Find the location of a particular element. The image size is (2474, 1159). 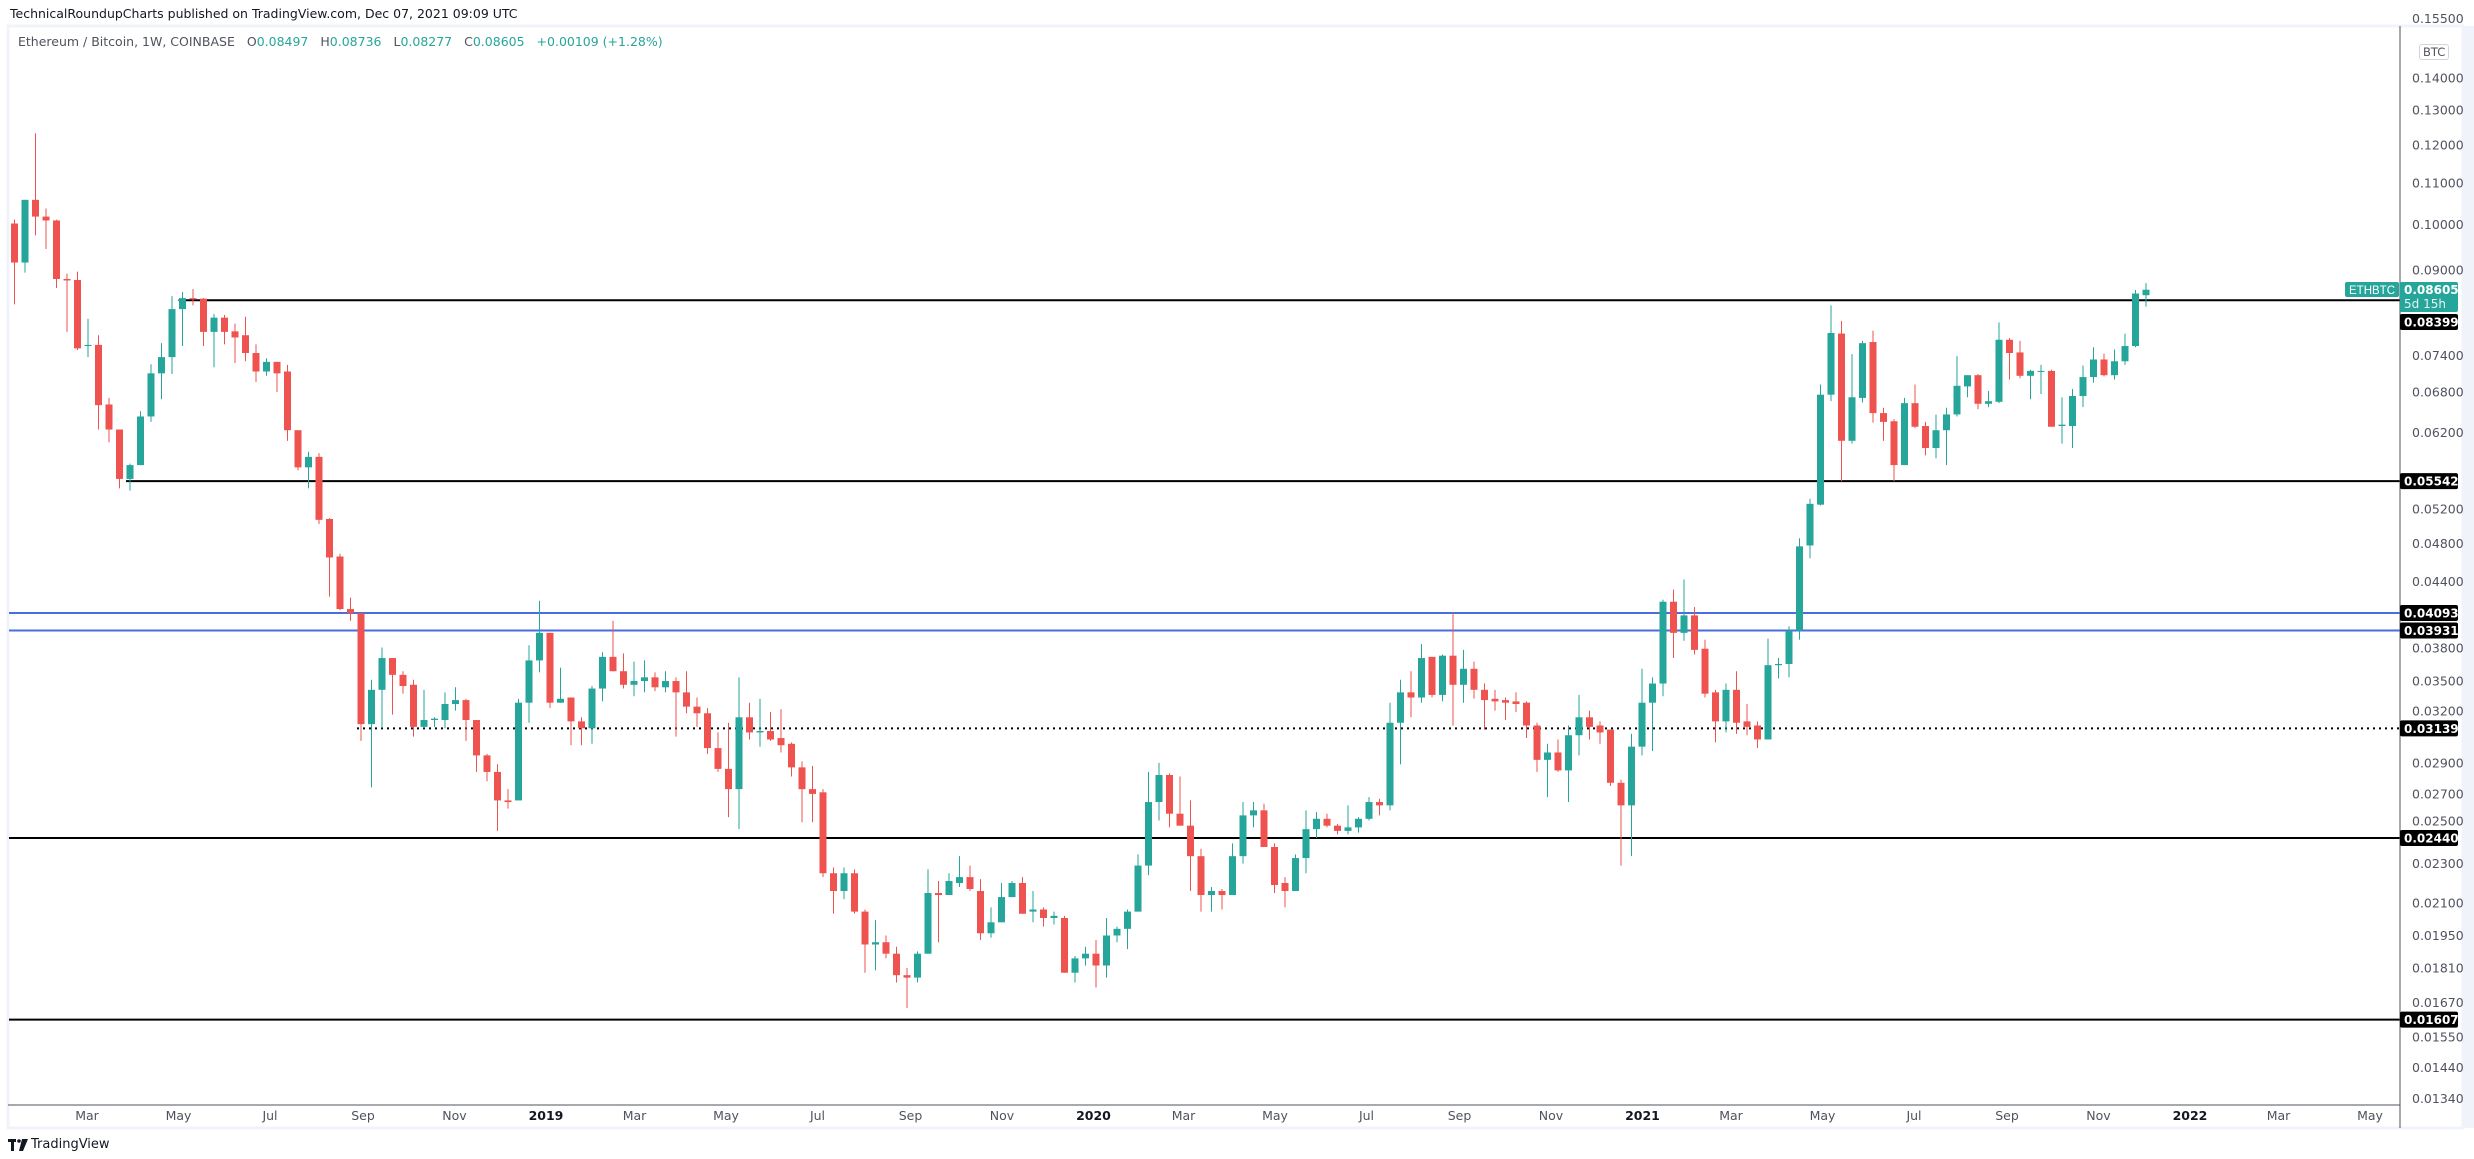

price-tick-label: 0.04400 is located at coordinates (2438, 581).